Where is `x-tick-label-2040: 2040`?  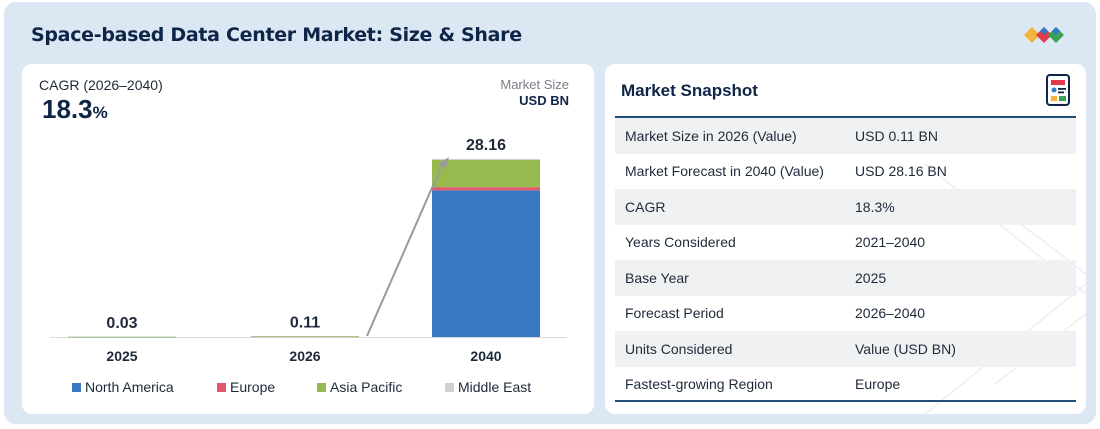 x-tick-label-2040: 2040 is located at coordinates (485, 356).